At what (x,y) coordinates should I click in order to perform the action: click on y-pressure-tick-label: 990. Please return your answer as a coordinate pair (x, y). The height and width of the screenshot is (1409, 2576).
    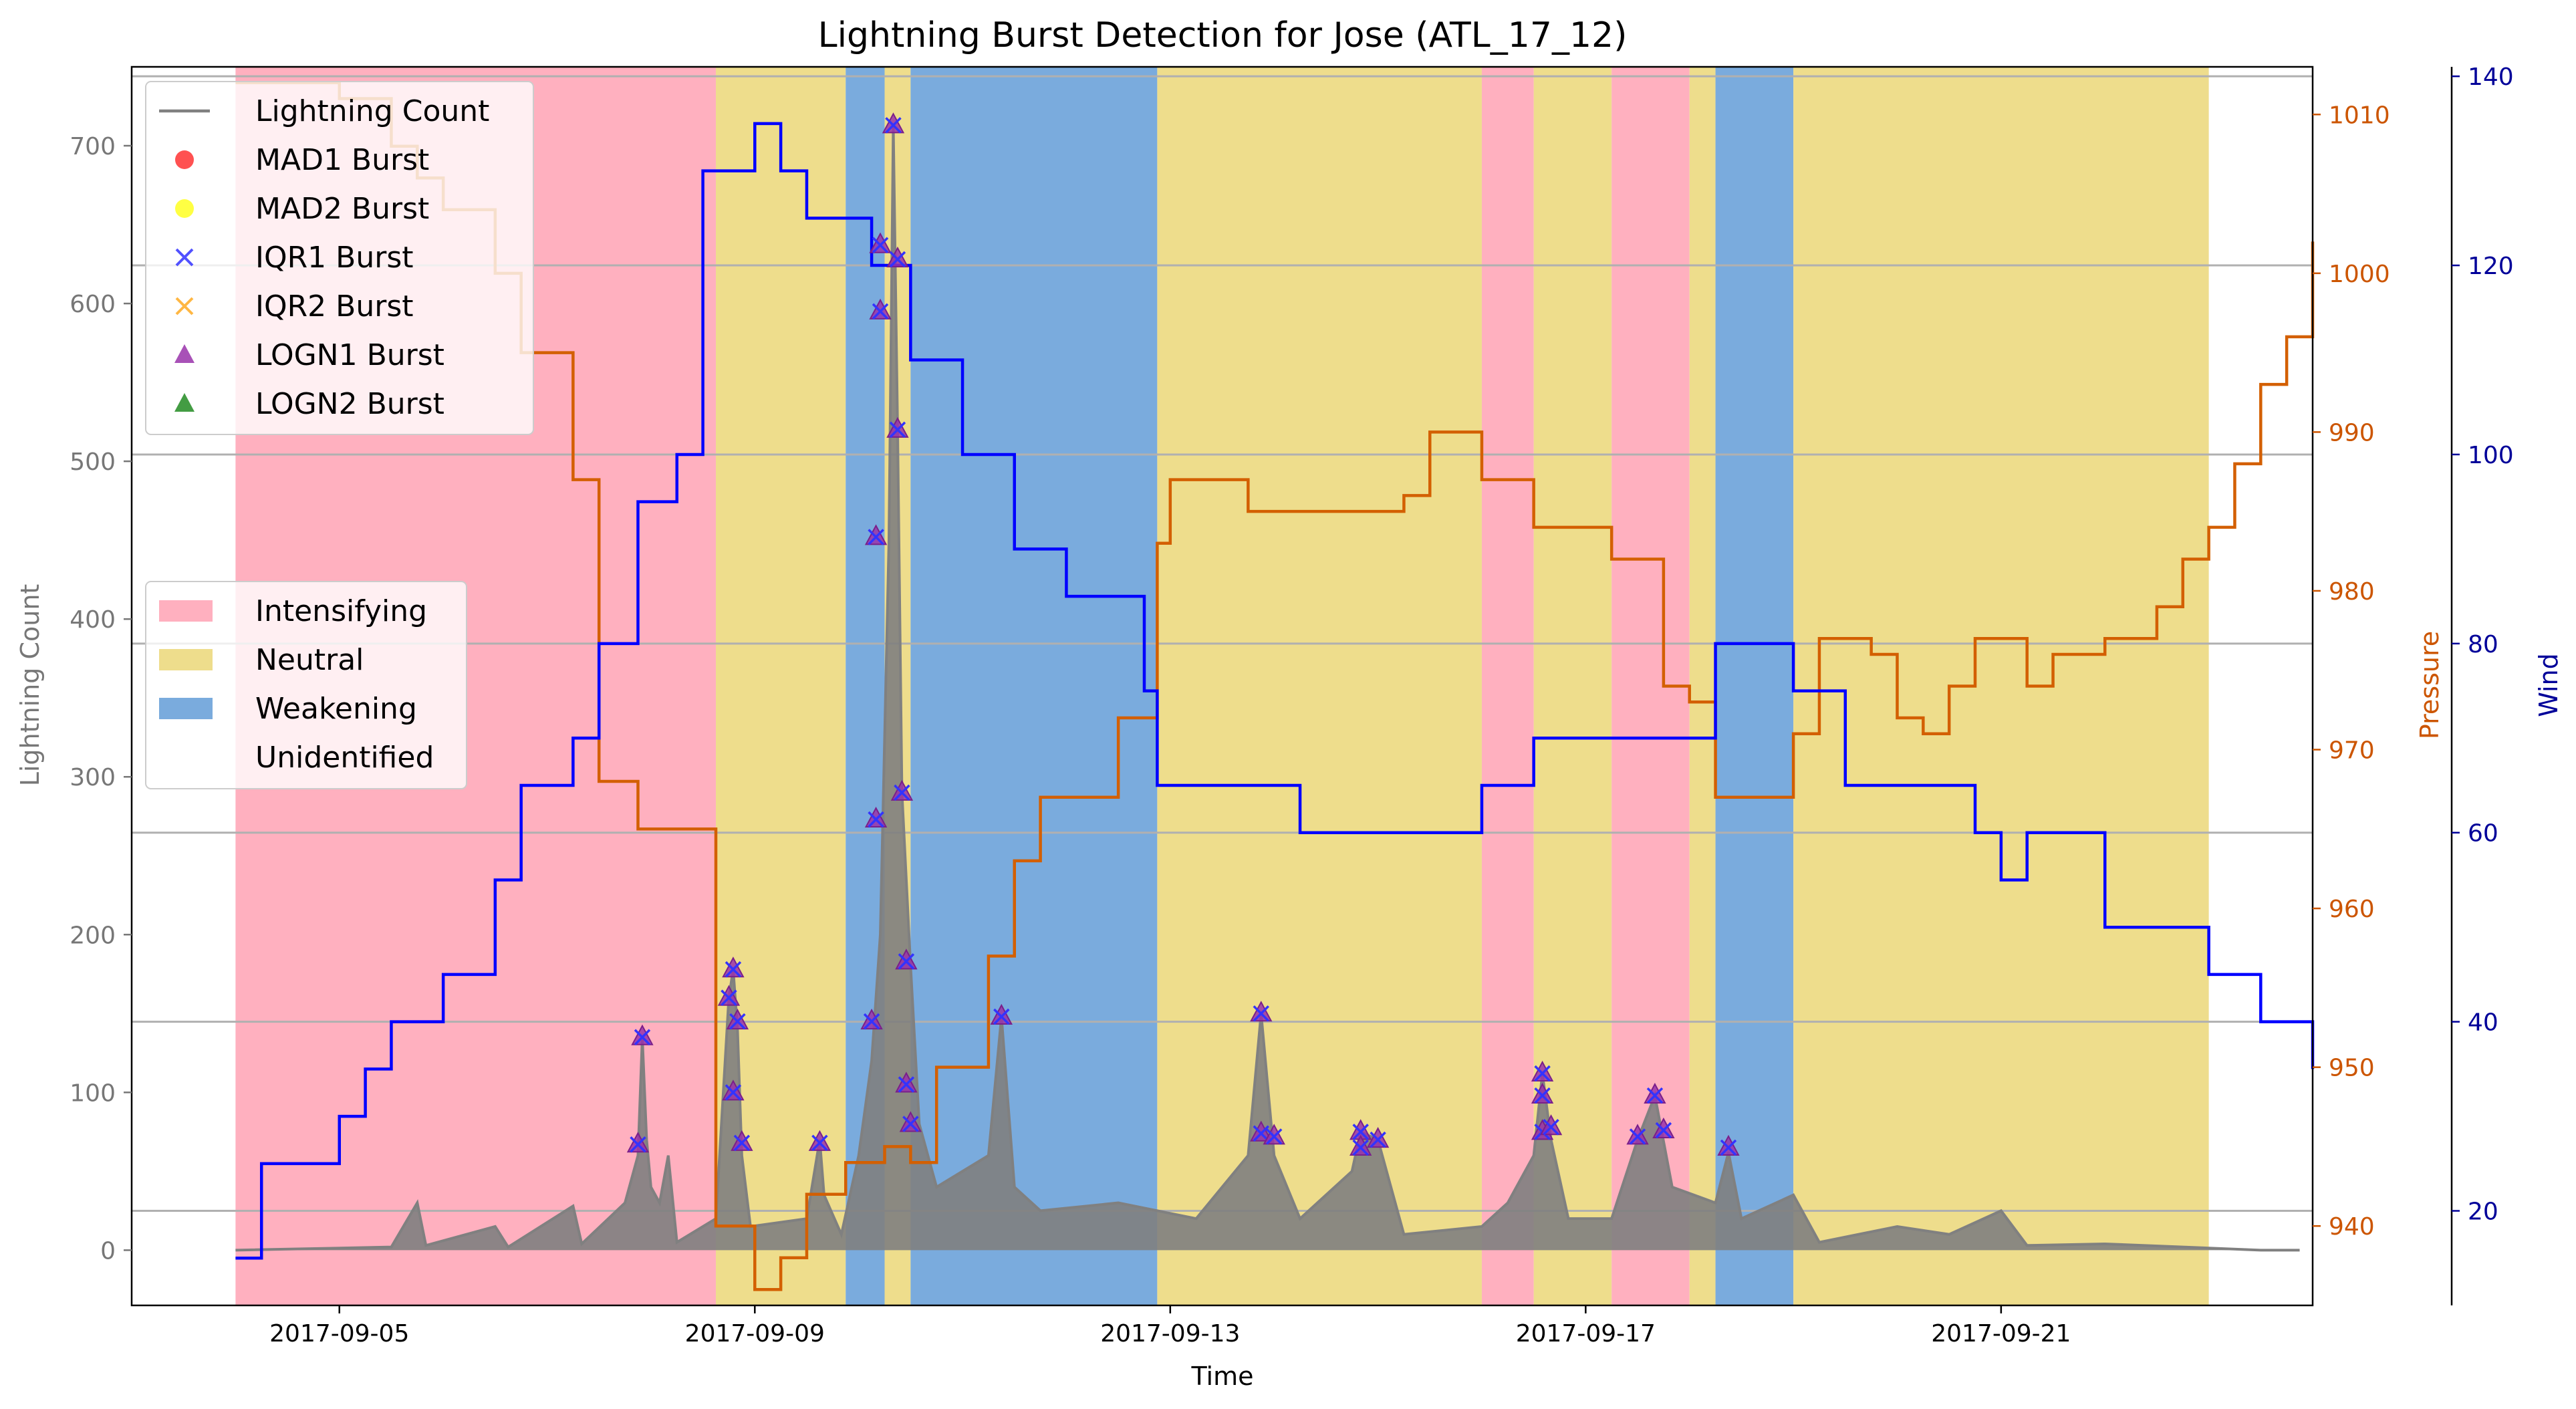
    Looking at the image, I should click on (2352, 432).